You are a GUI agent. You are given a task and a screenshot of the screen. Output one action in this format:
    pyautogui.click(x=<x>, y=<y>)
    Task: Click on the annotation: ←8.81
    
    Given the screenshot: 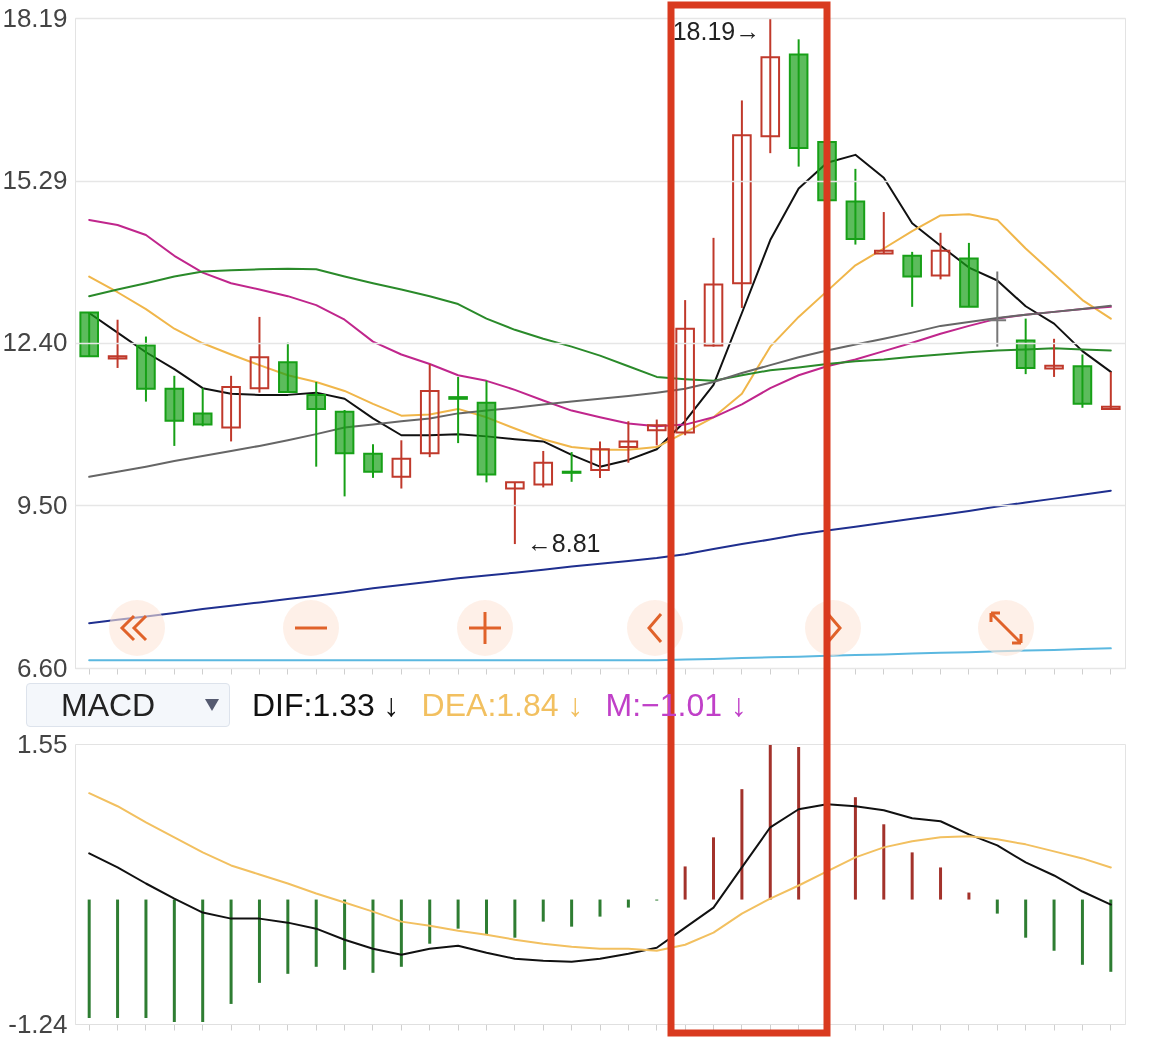 What is the action you would take?
    pyautogui.click(x=563, y=543)
    